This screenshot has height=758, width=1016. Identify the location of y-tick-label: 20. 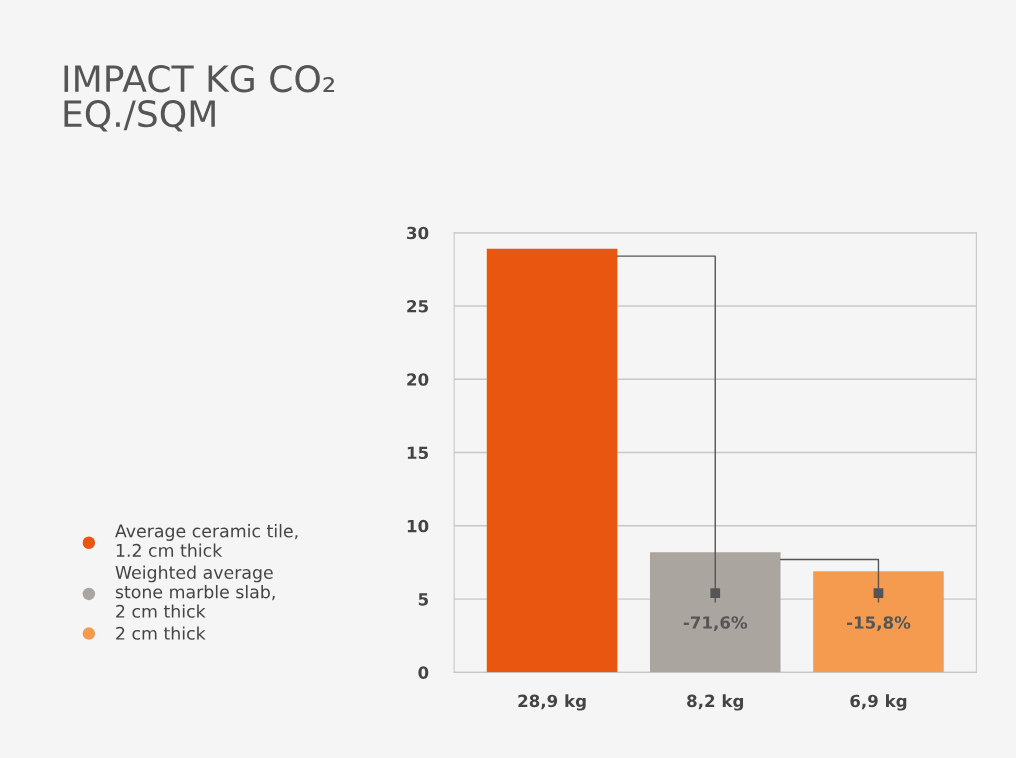
(418, 379).